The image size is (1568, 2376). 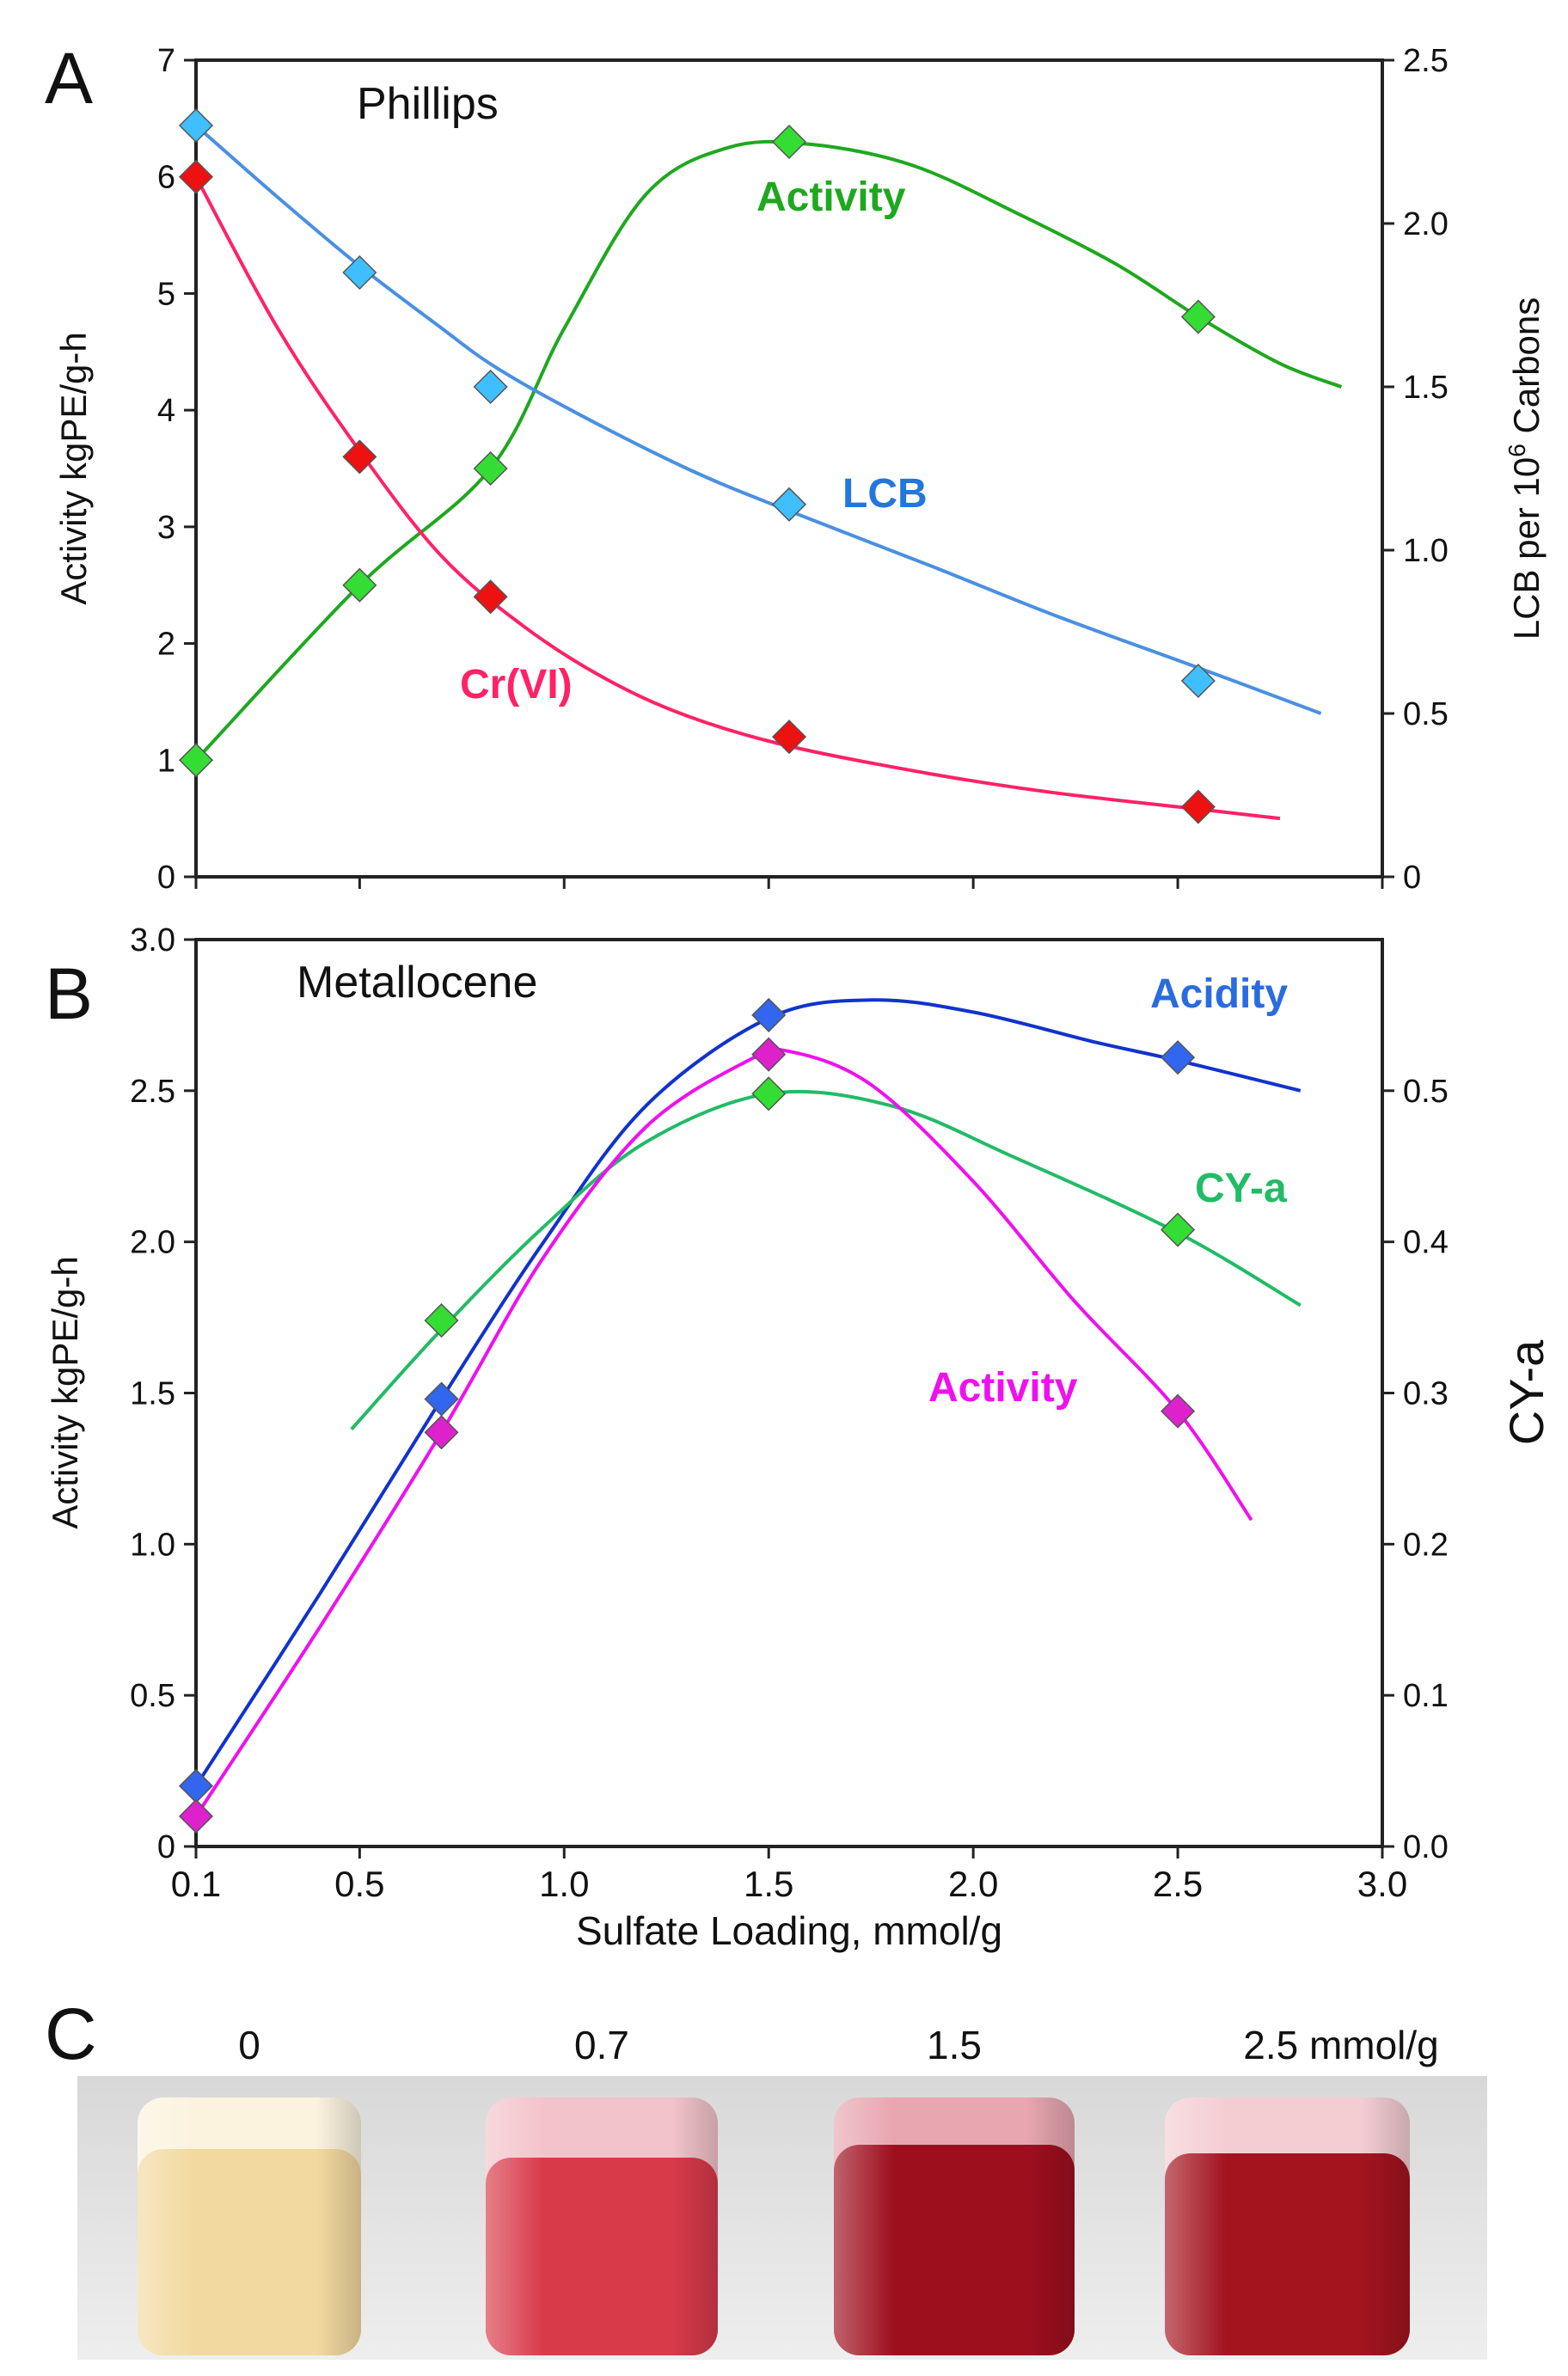 I want to click on vial-label-4: 2.5 mmol/g, so click(x=1341, y=2045).